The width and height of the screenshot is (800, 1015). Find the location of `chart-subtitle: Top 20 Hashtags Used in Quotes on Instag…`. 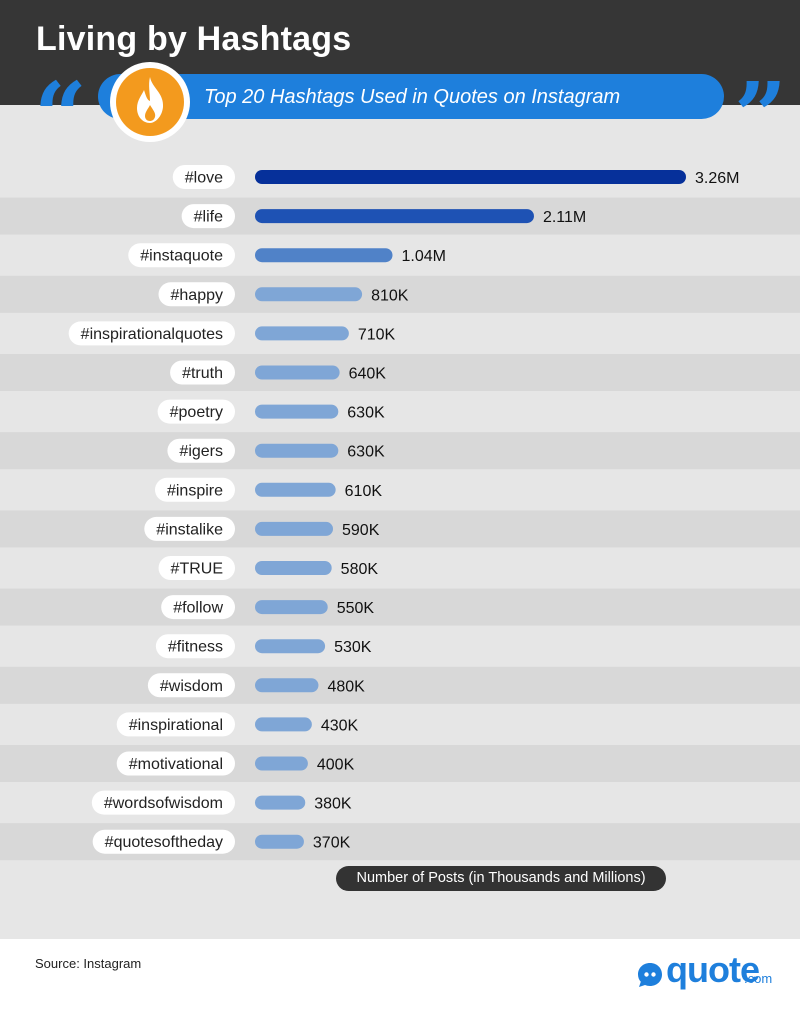

chart-subtitle: Top 20 Hashtags Used in Quotes on Instag… is located at coordinates (412, 97).